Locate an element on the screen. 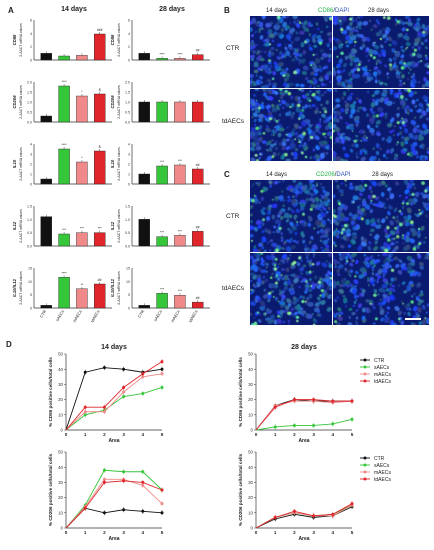 The width and height of the screenshot is (434, 550). bar-xtick: CTR is located at coordinates (43, 314).